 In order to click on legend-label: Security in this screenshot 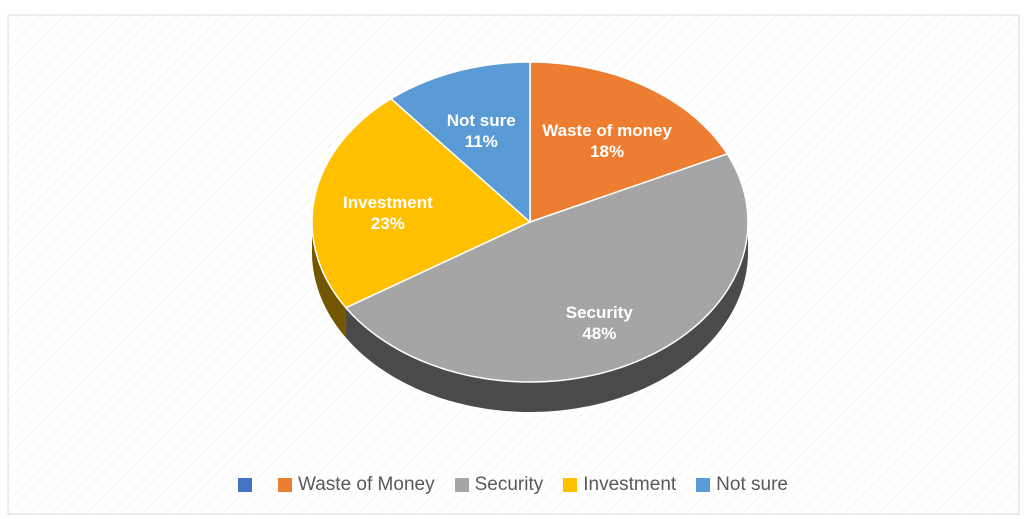, I will do `click(509, 484)`.